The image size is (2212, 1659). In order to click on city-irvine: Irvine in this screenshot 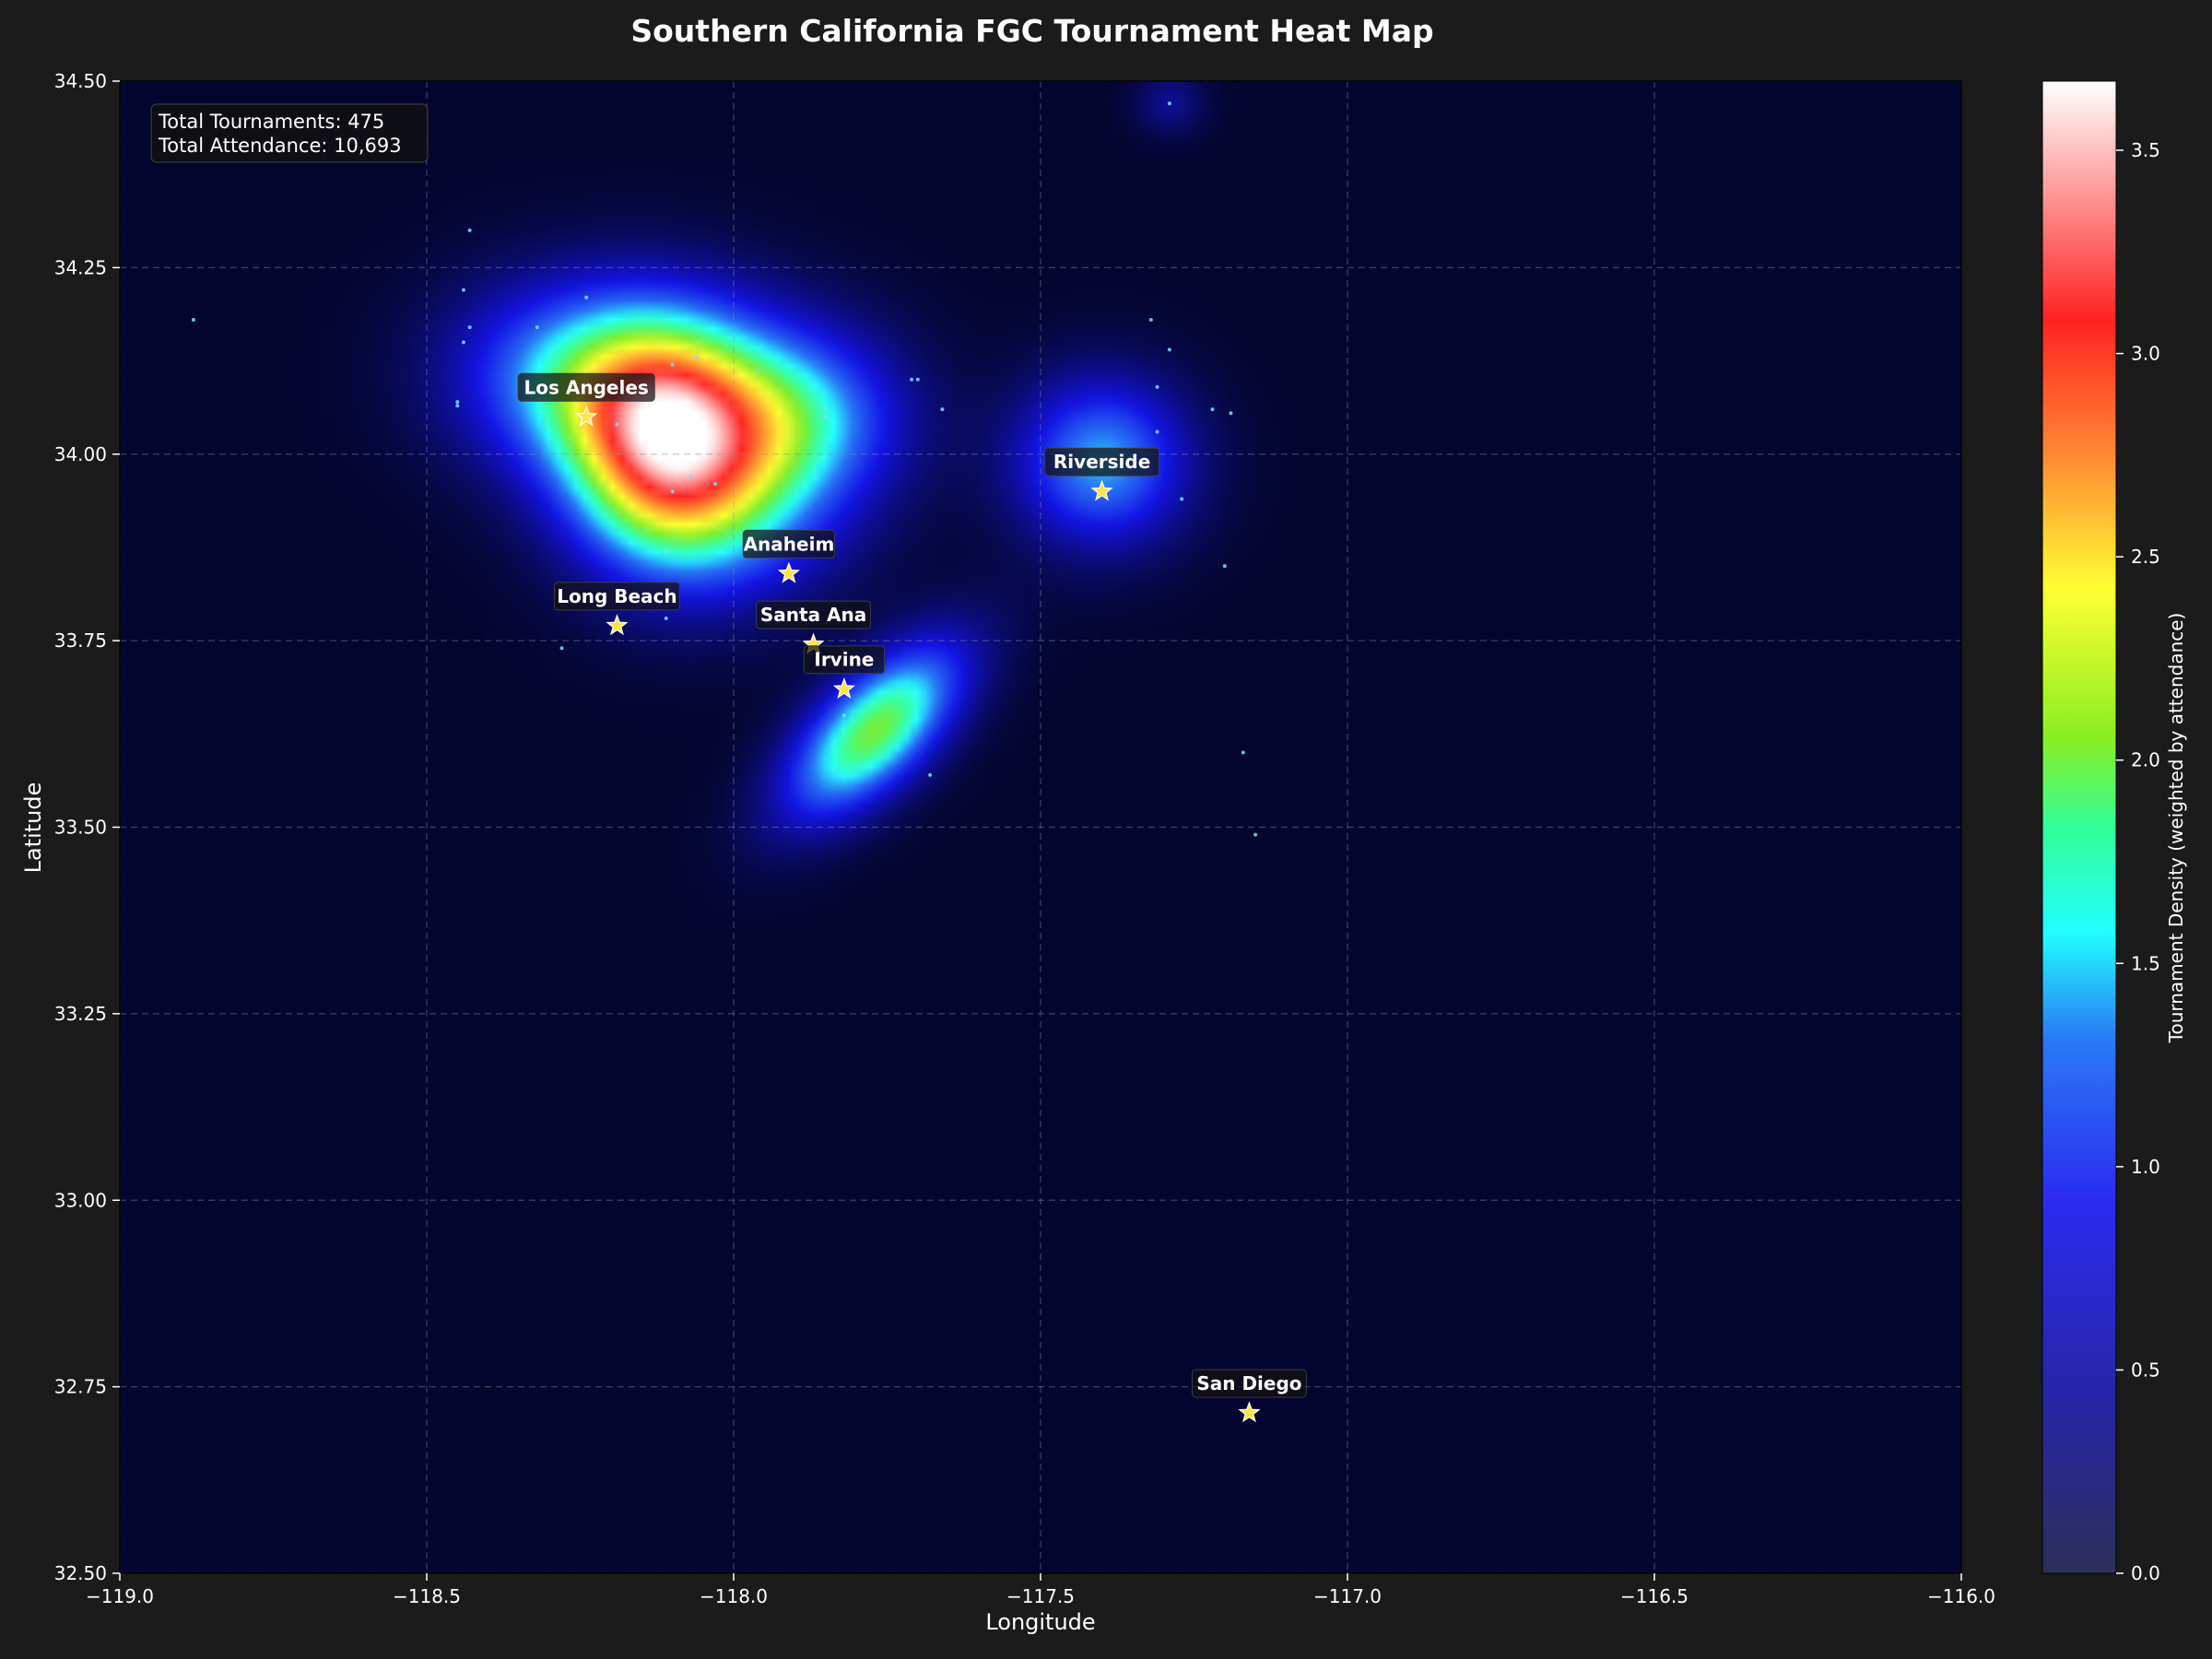, I will do `click(844, 672)`.